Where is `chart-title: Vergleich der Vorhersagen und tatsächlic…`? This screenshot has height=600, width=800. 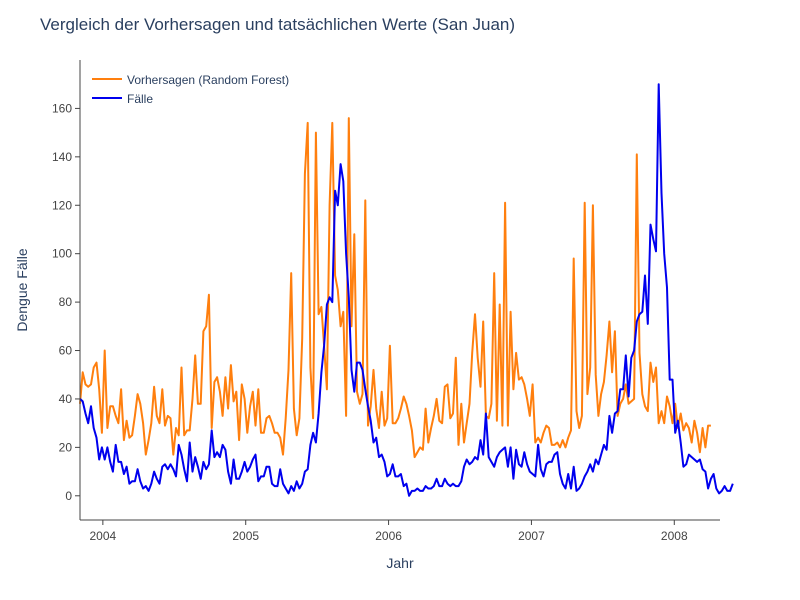 chart-title: Vergleich der Vorhersagen und tatsächlic… is located at coordinates (277, 24).